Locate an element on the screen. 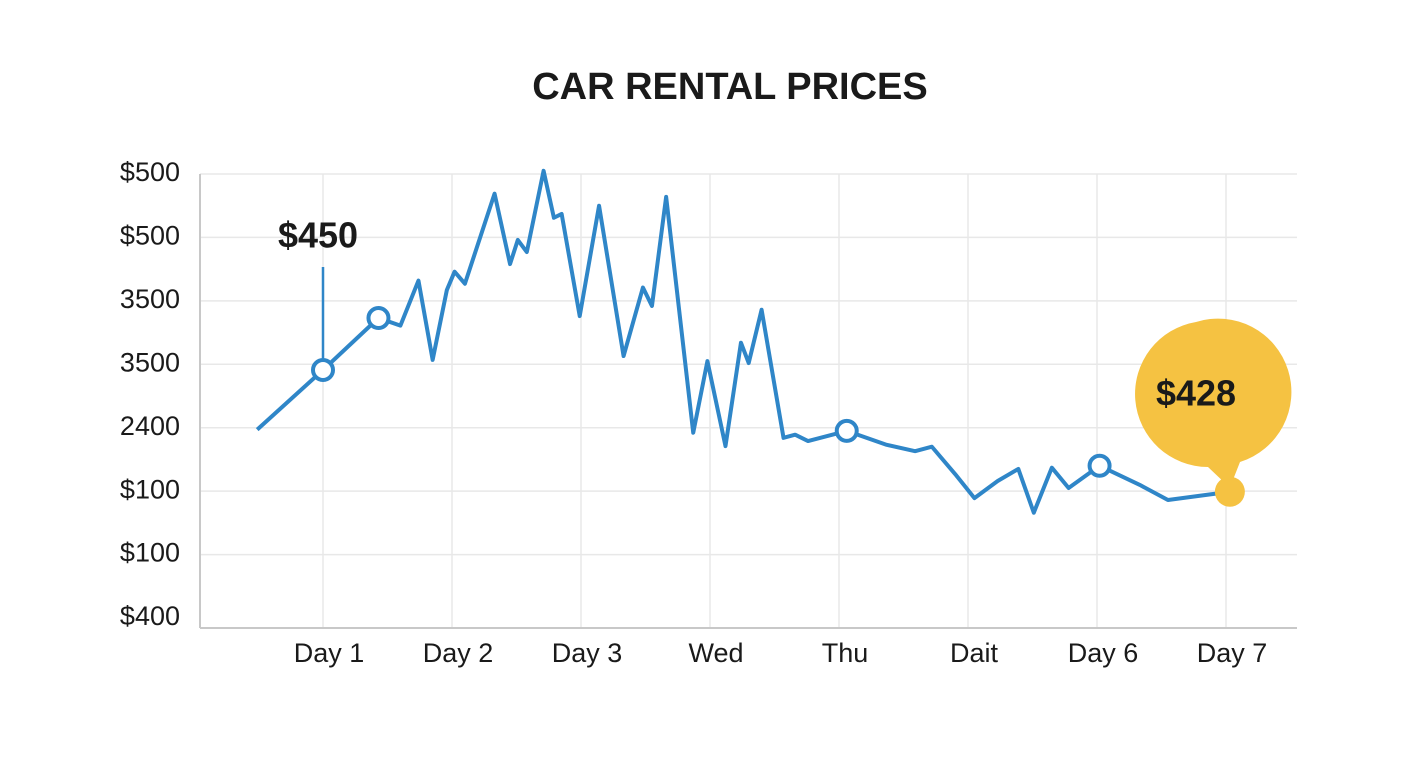 The image size is (1408, 768). y-tick-label: $400 is located at coordinates (150, 616).